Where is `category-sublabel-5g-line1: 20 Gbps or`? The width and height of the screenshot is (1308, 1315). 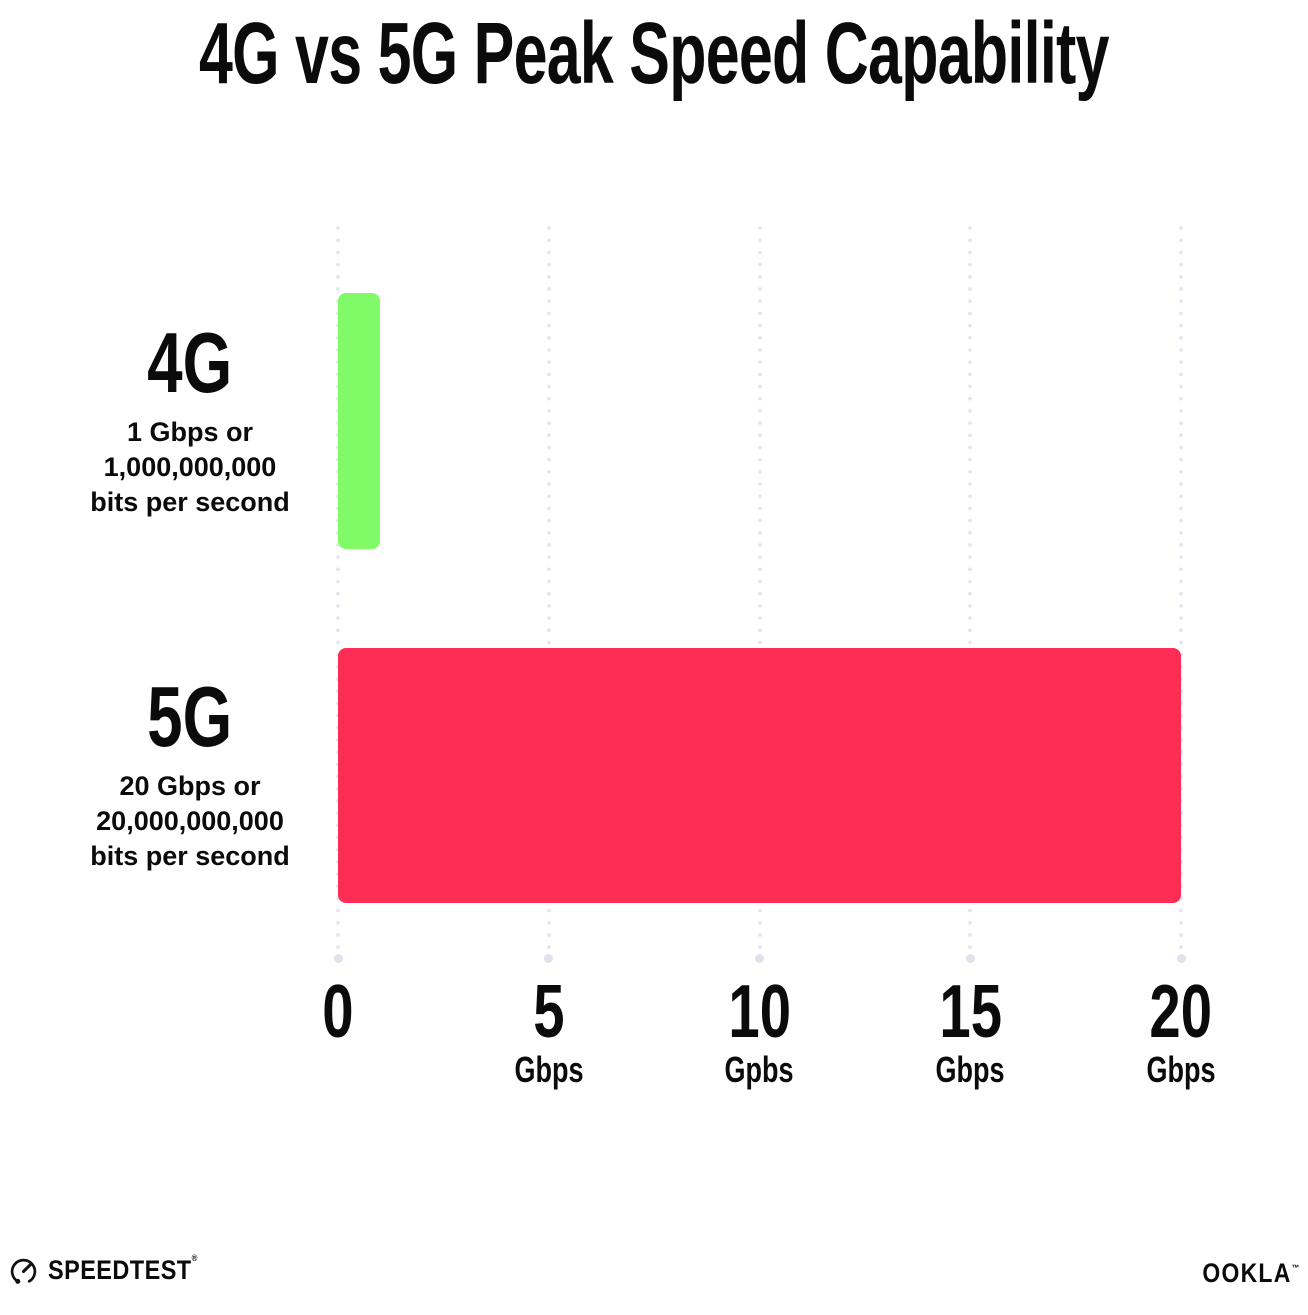 category-sublabel-5g-line1: 20 Gbps or is located at coordinates (190, 786).